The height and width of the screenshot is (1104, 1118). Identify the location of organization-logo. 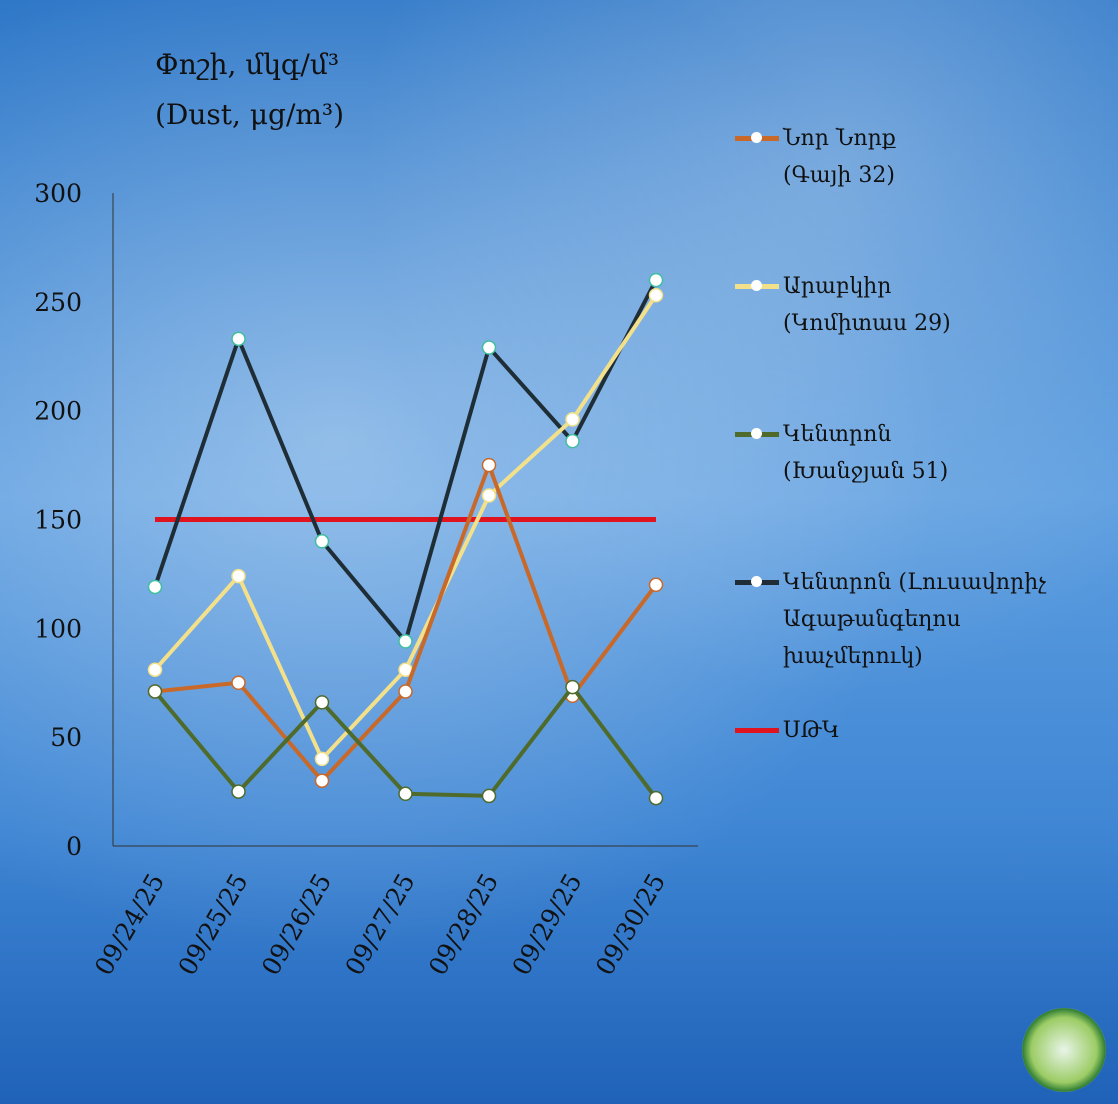
(1064, 1050).